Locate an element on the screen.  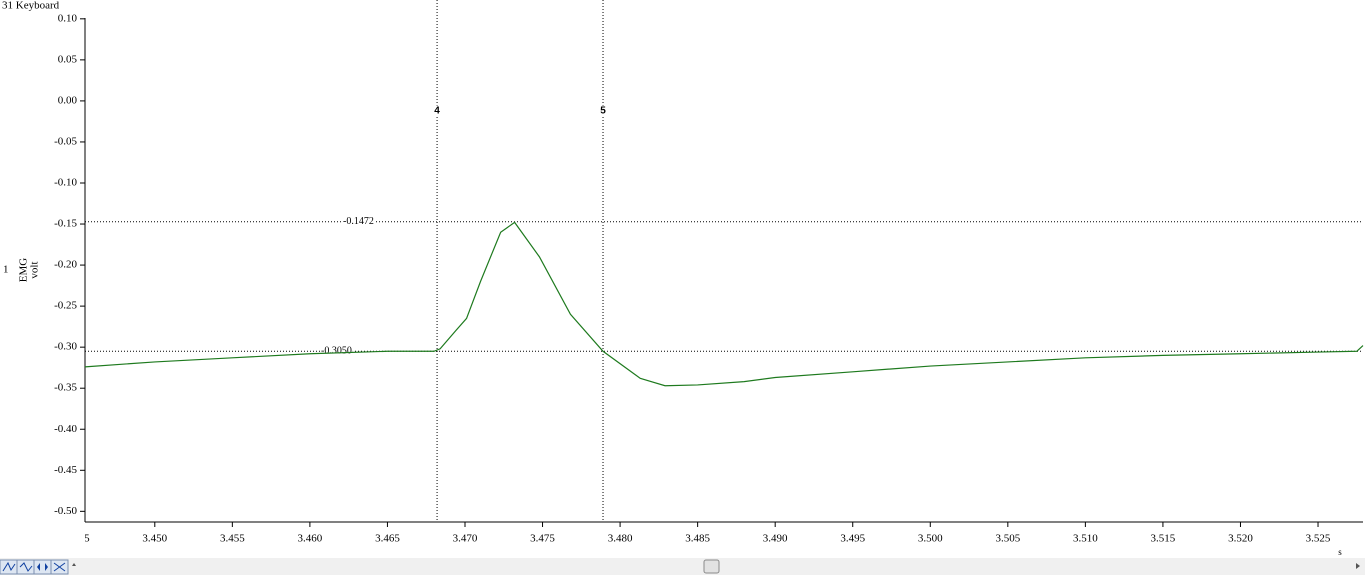
cursor-value: -0.3050 is located at coordinates (336, 351).